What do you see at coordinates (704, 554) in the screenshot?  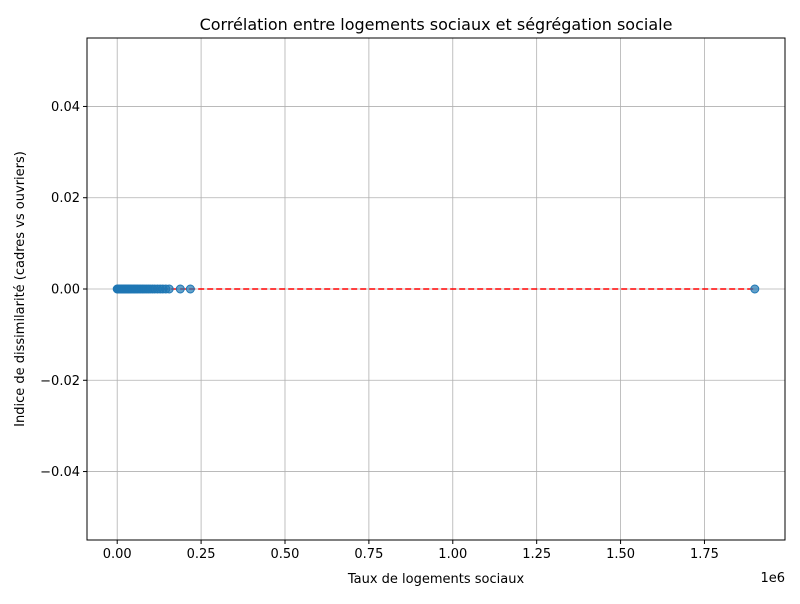 I see `x-tick-label: 1.75` at bounding box center [704, 554].